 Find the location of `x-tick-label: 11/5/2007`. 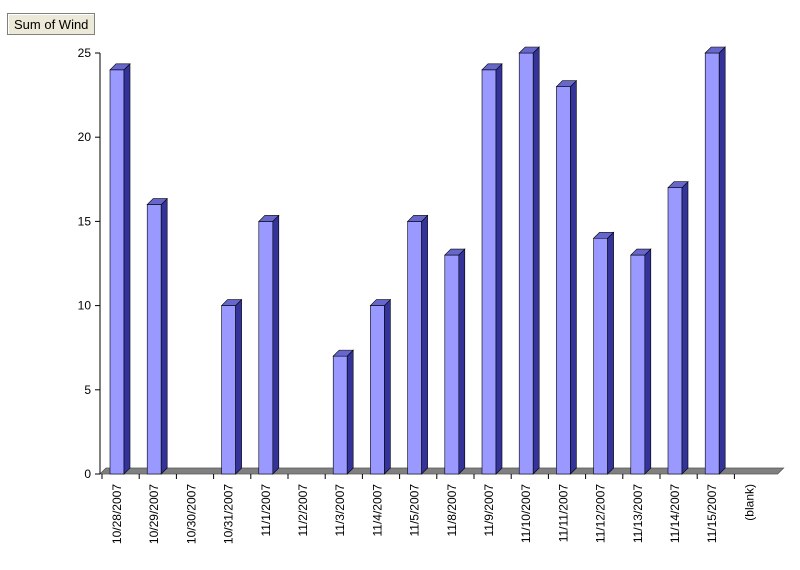

x-tick-label: 11/5/2007 is located at coordinates (415, 510).